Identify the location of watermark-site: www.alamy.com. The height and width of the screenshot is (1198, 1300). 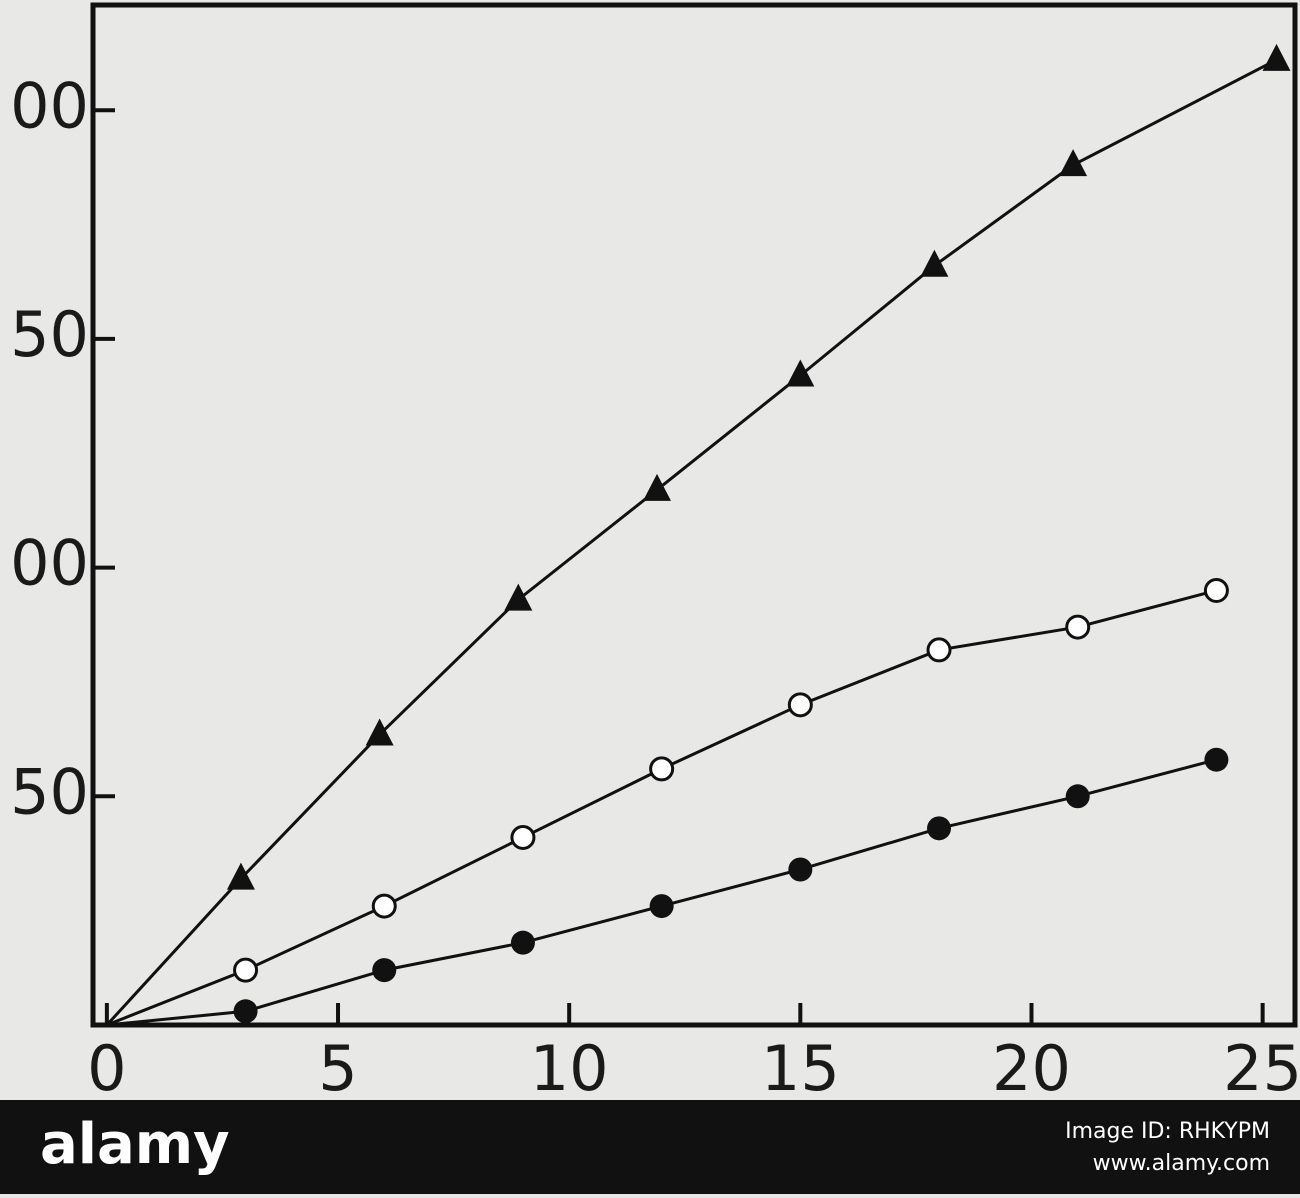
(1181, 1163).